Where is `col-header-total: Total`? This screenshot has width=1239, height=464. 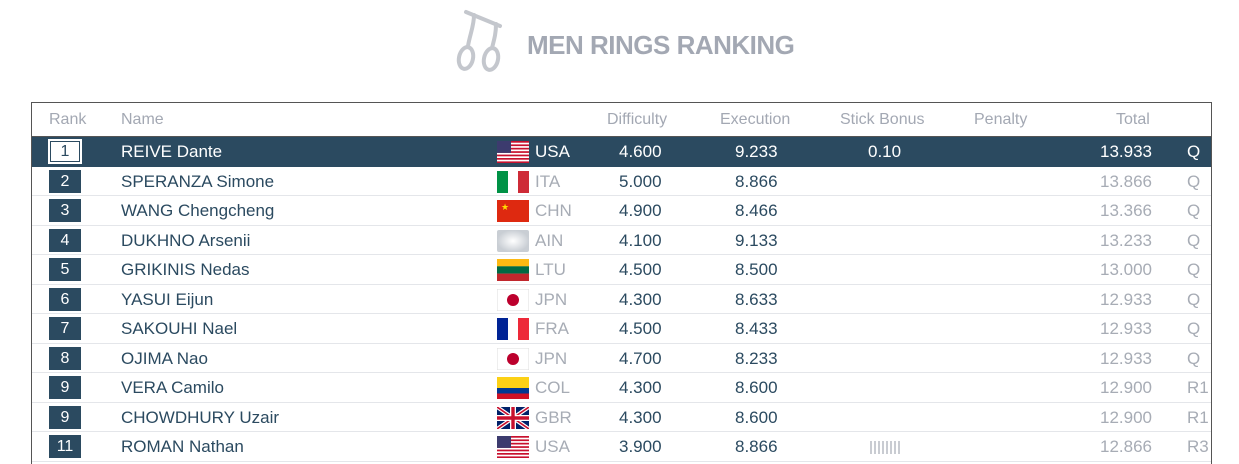 col-header-total: Total is located at coordinates (1133, 119).